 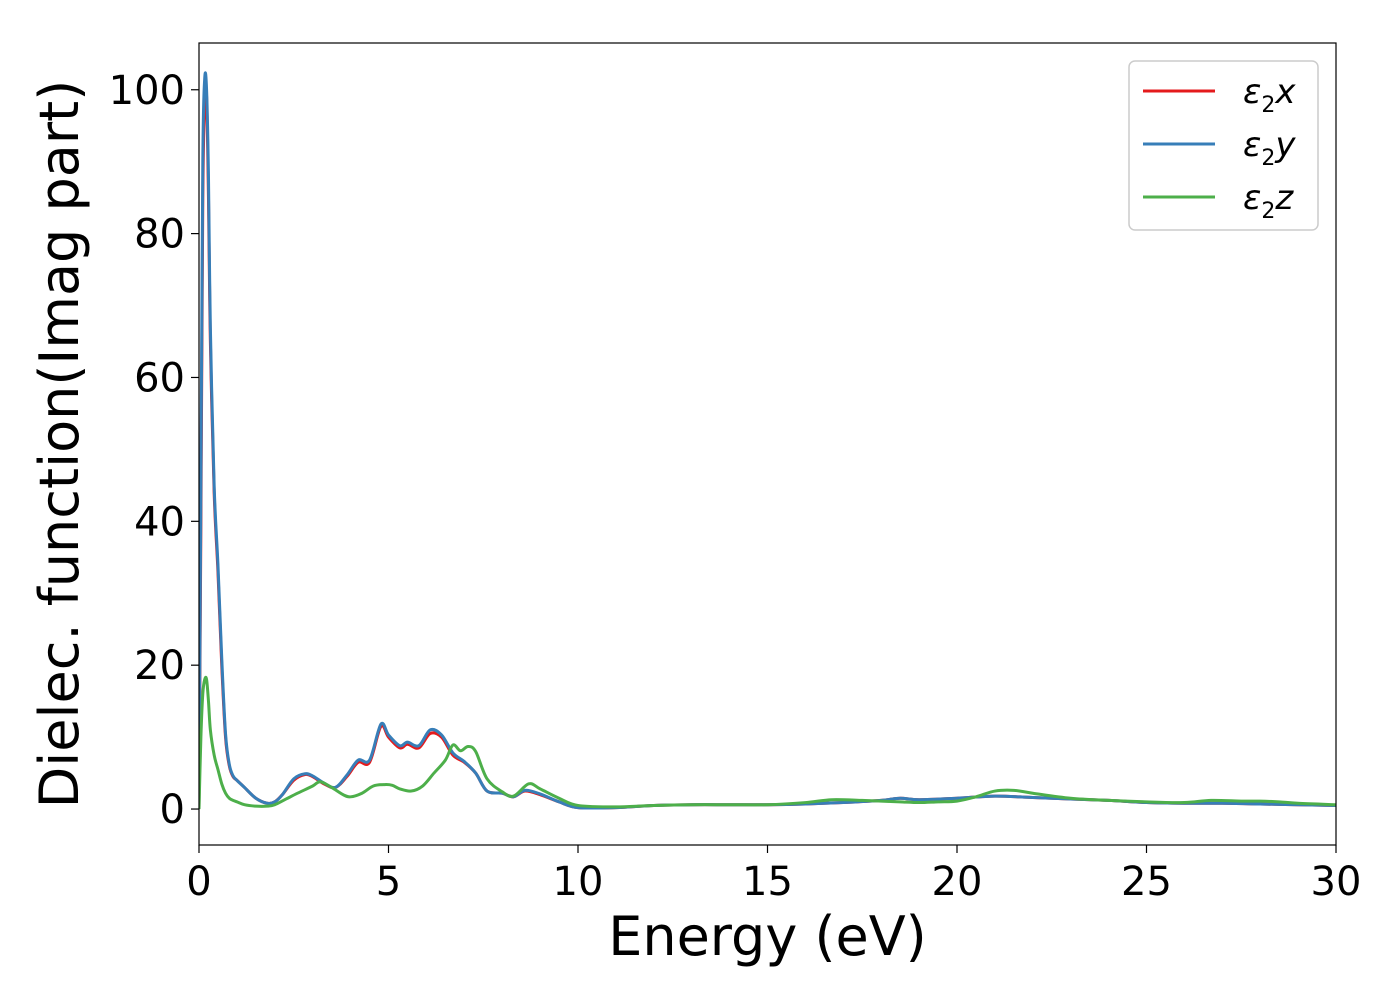 What do you see at coordinates (767, 882) in the screenshot?
I see `x-tick-label: 15` at bounding box center [767, 882].